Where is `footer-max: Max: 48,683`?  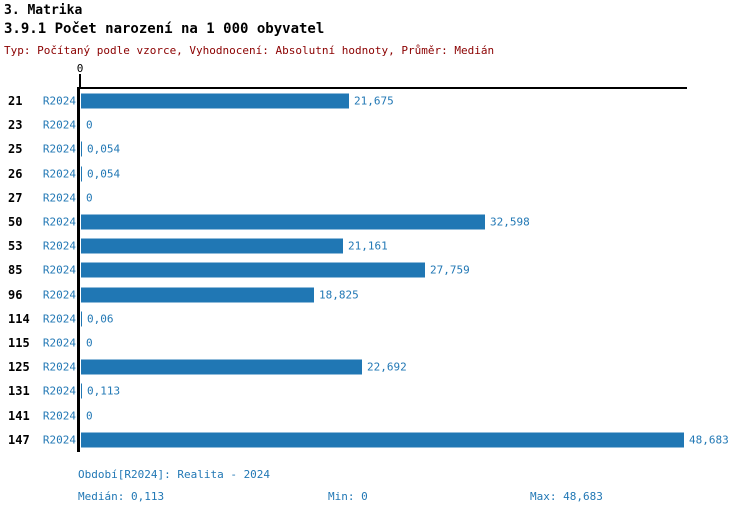 footer-max: Max: 48,683 is located at coordinates (566, 496).